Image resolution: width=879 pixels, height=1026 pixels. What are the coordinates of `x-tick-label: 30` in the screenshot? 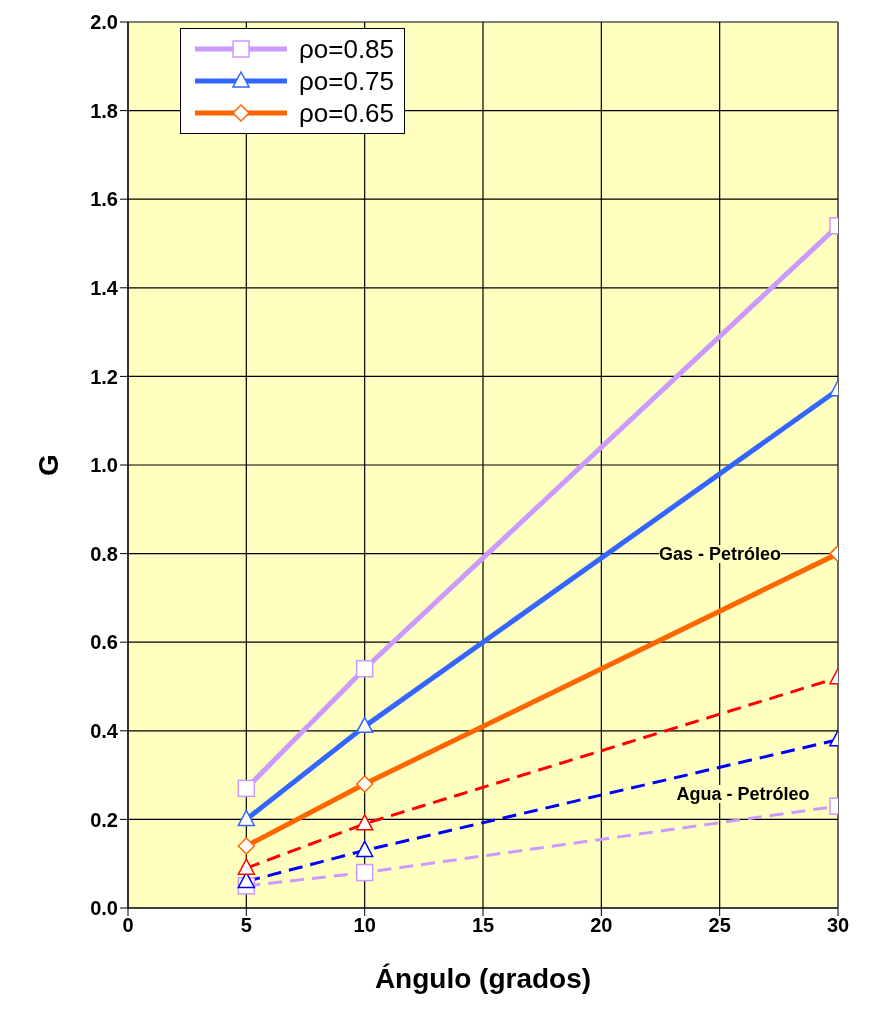 It's located at (838, 925).